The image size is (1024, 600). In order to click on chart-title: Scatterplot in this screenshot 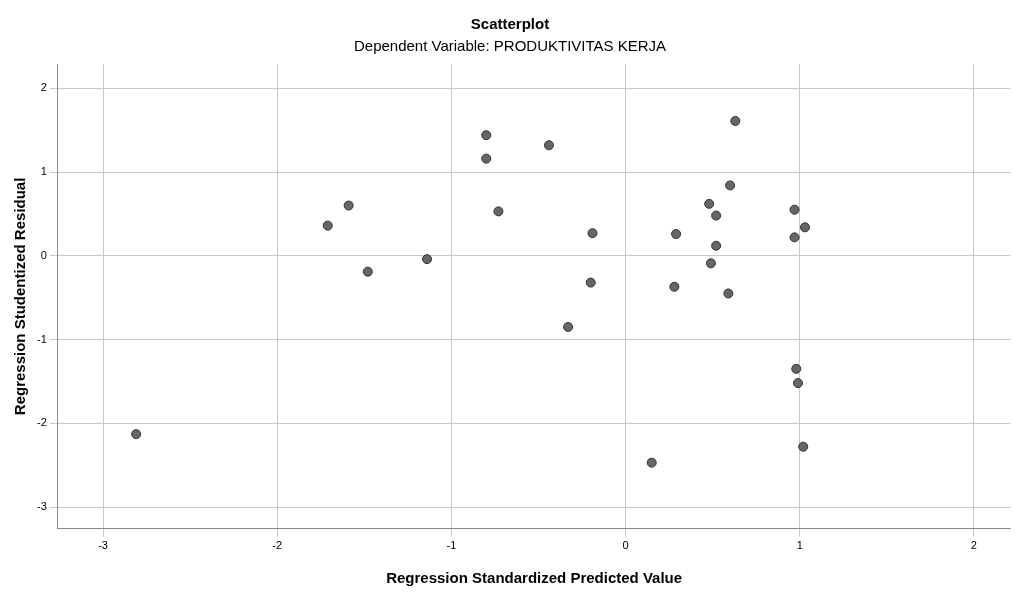, I will do `click(510, 24)`.